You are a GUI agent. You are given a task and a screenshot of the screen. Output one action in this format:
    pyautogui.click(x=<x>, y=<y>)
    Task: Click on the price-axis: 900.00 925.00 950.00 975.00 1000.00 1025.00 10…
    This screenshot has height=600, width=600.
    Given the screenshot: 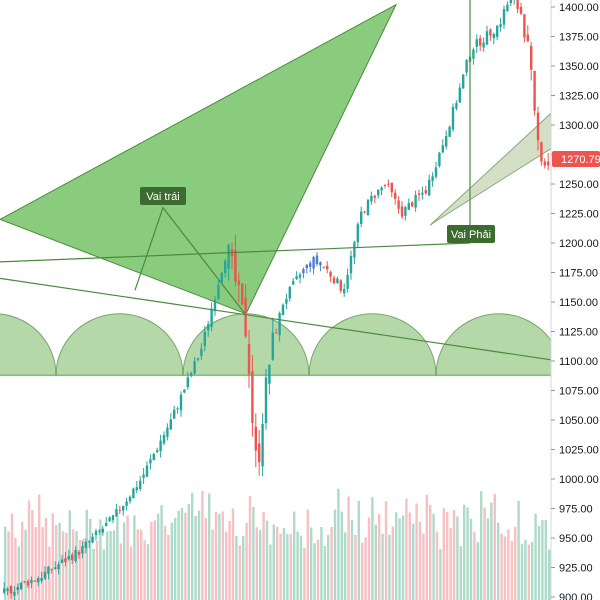 What is the action you would take?
    pyautogui.click(x=575, y=300)
    